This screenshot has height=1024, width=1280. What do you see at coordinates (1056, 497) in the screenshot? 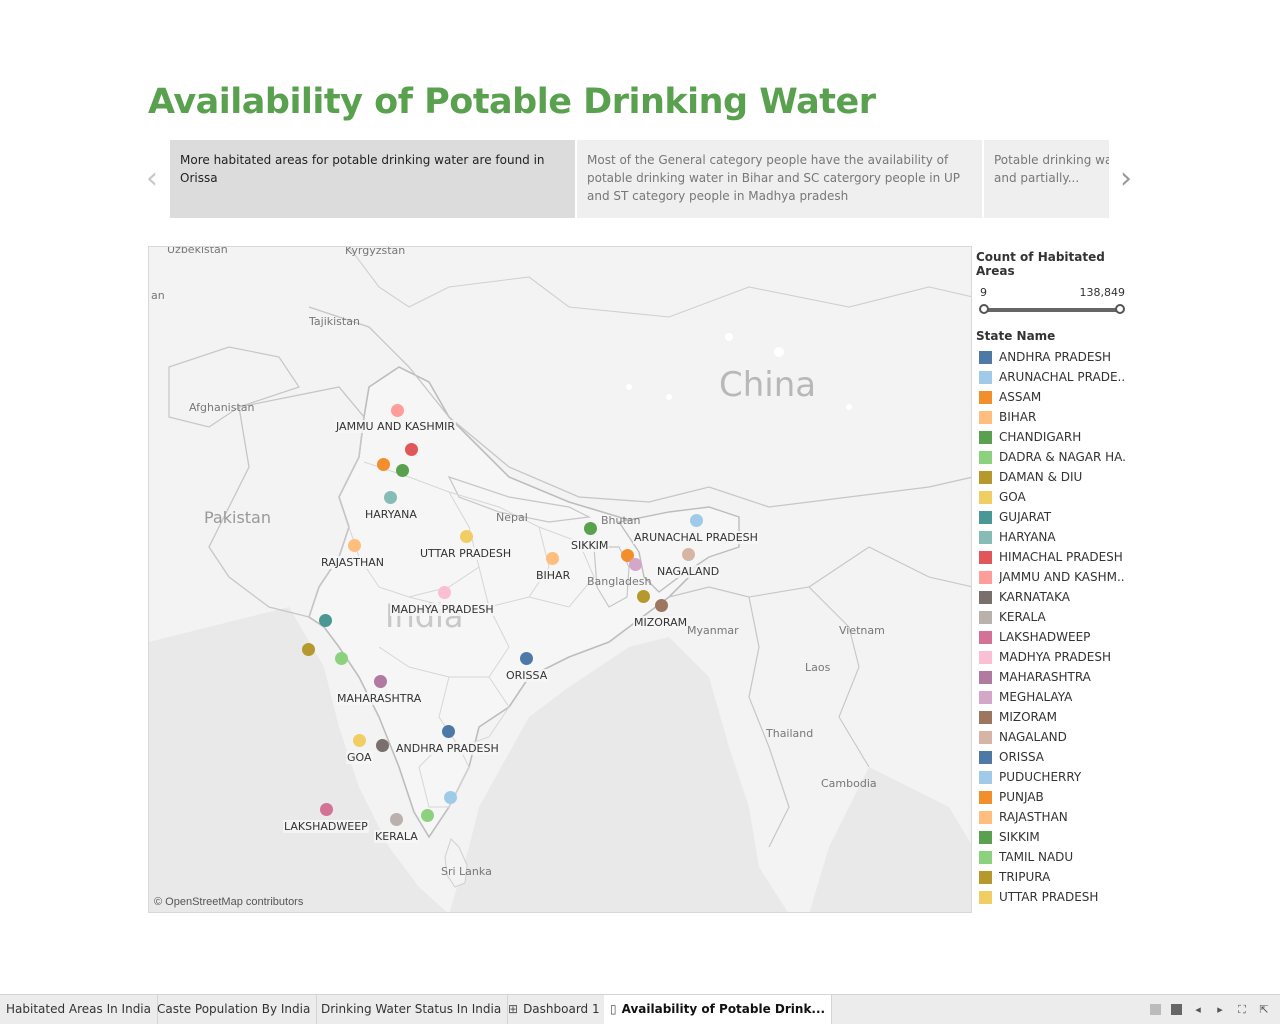
I see `legend-item: GOA` at bounding box center [1056, 497].